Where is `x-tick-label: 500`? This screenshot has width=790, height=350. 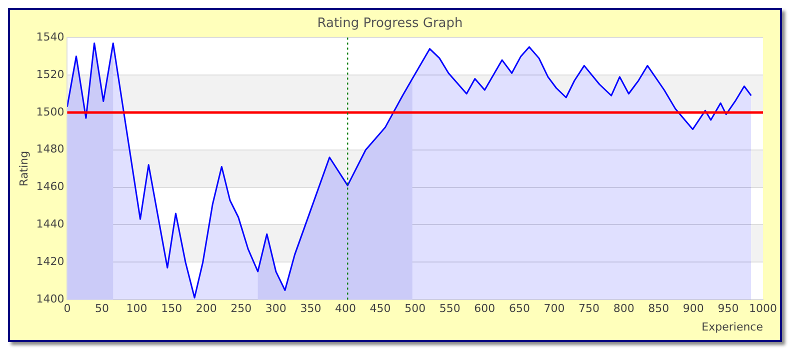 x-tick-label: 500 is located at coordinates (415, 309).